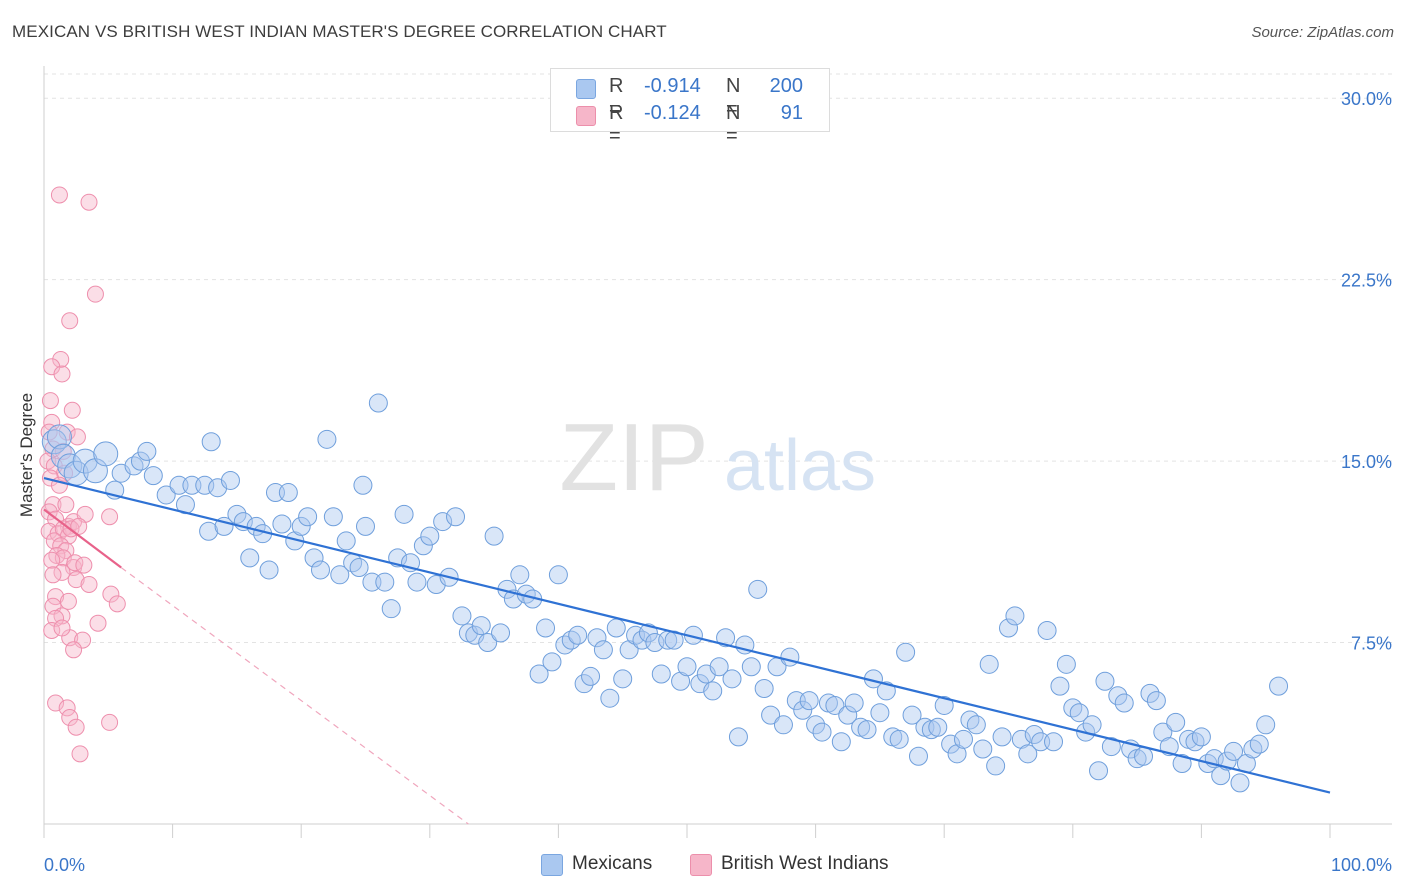  I want to click on legend-label-mexicans: Mexicans, so click(612, 863).